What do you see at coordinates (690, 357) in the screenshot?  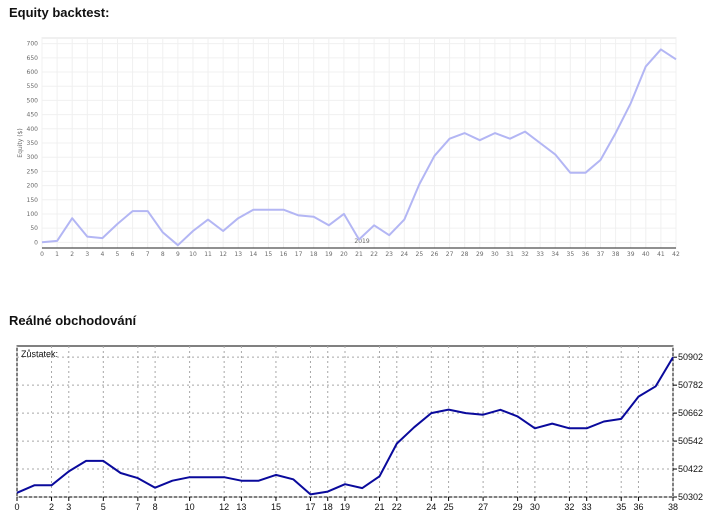 I see `y-tick-label: 50902` at bounding box center [690, 357].